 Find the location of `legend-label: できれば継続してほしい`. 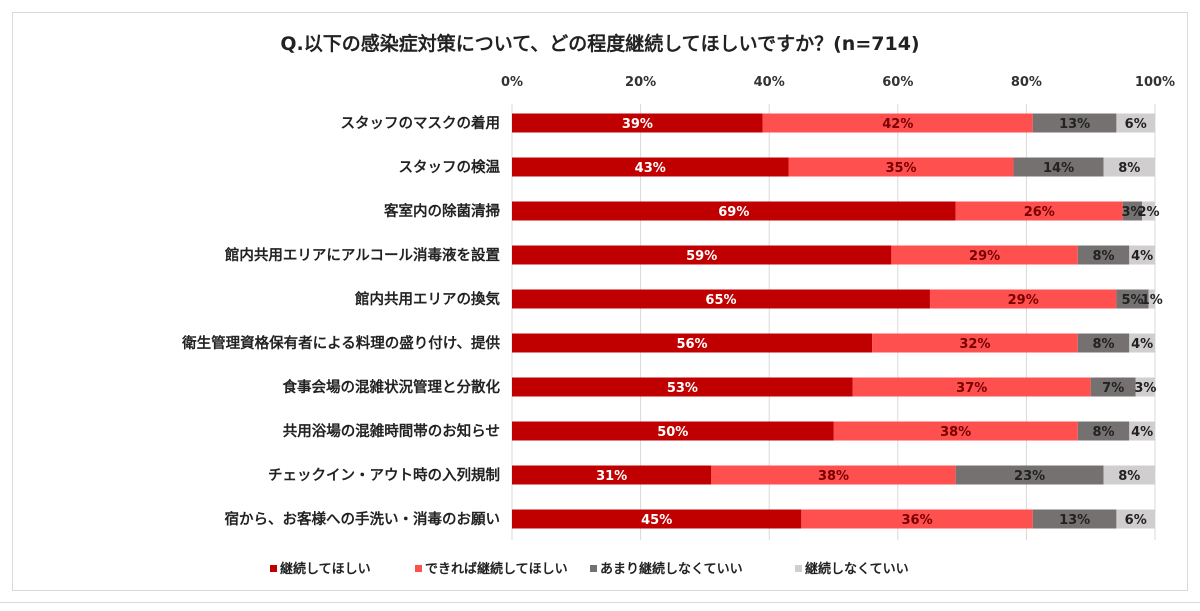

legend-label: できれば継続してほしい is located at coordinates (496, 569).